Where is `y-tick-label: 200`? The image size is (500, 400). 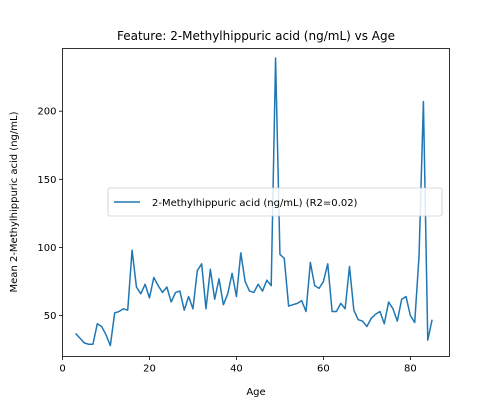 y-tick-label: 200 is located at coordinates (46, 112).